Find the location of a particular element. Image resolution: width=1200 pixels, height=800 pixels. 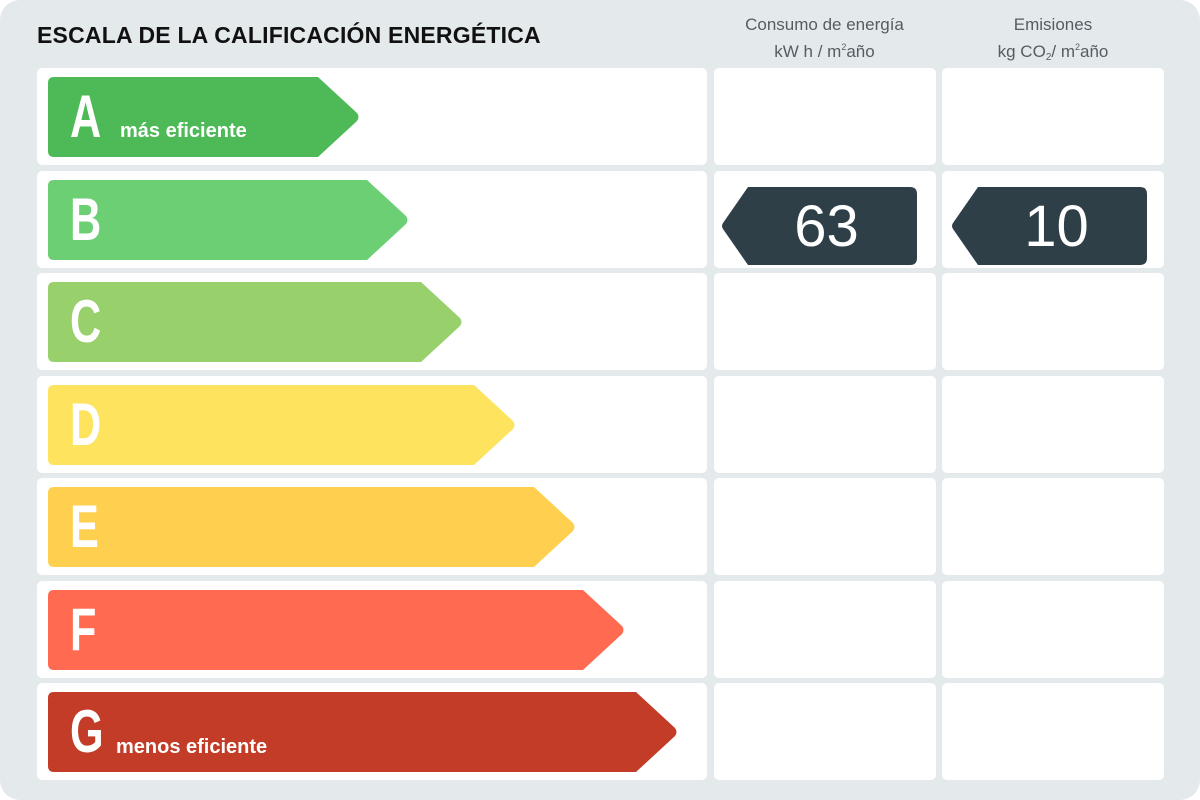

energy-column-header: Consumo de energía kW h / m2año is located at coordinates (824, 38).